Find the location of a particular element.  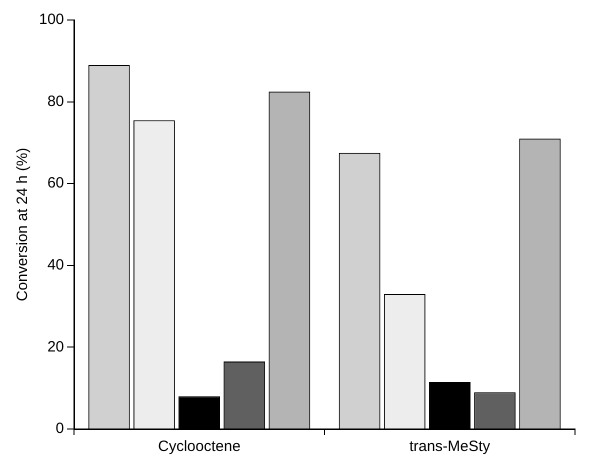

y-tick-label: 20 is located at coordinates (55, 347).